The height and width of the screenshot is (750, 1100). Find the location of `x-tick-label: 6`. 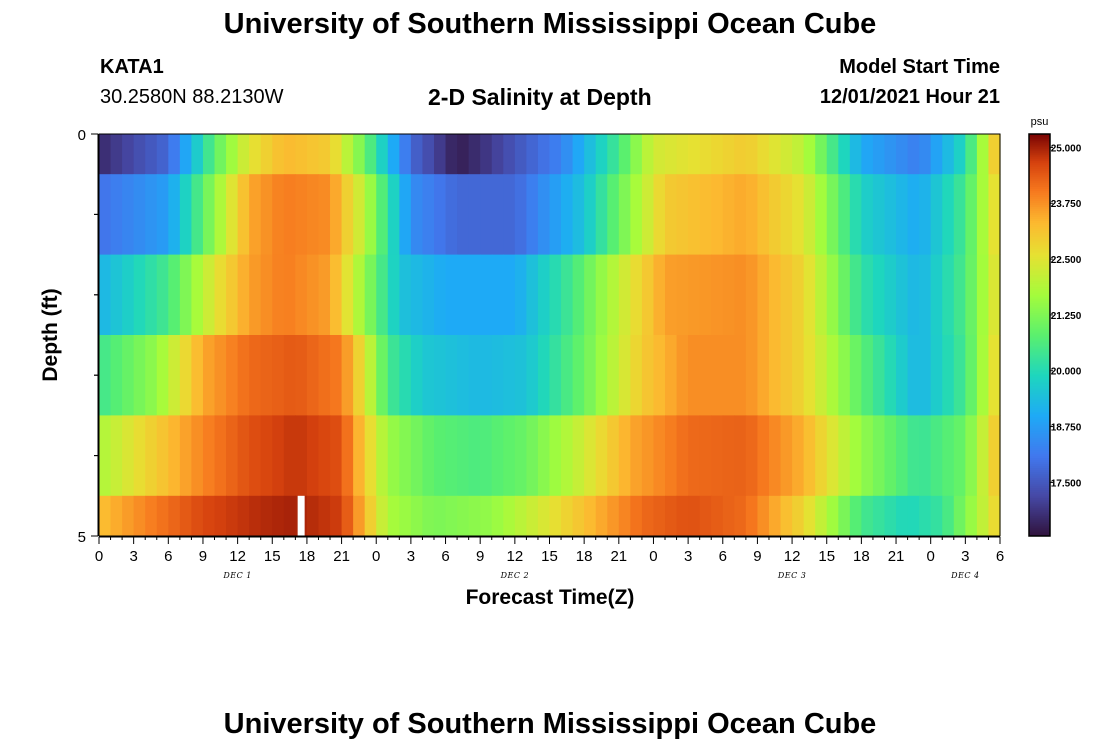

x-tick-label: 6 is located at coordinates (445, 556).